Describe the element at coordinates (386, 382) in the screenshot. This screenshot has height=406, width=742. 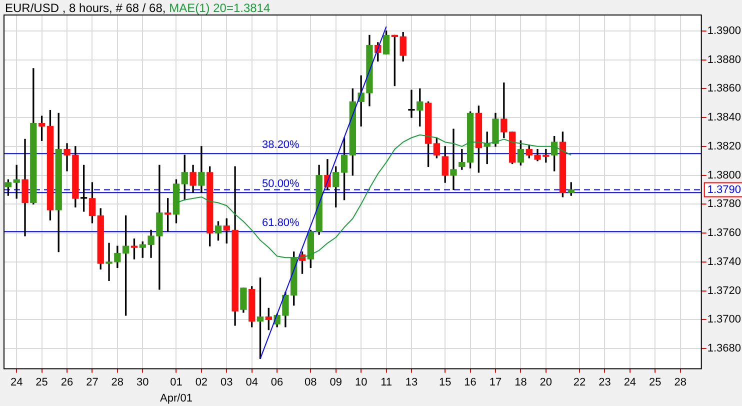
I see `x-tick-label: 11` at that location.